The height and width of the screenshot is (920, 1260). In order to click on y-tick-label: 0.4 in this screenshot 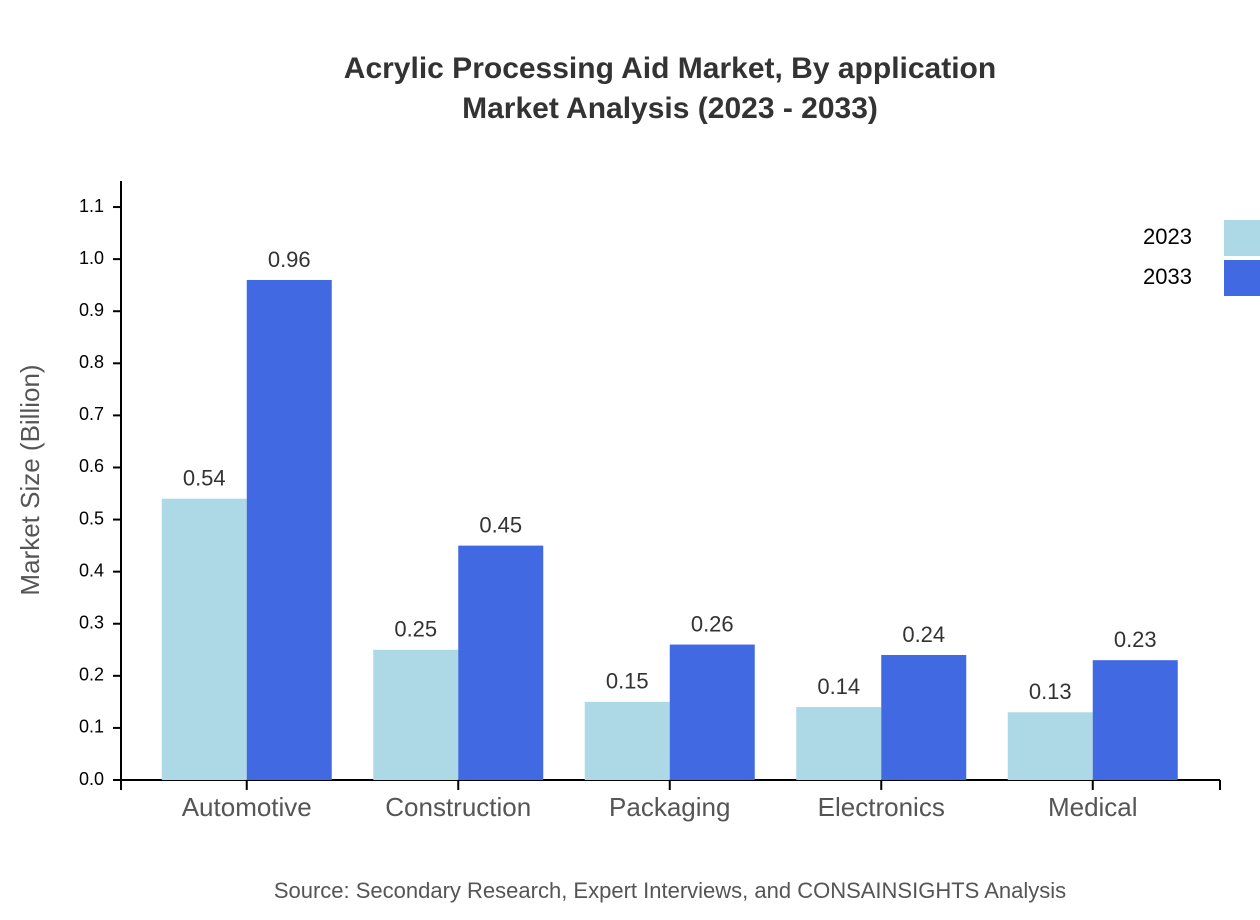, I will do `click(91, 570)`.